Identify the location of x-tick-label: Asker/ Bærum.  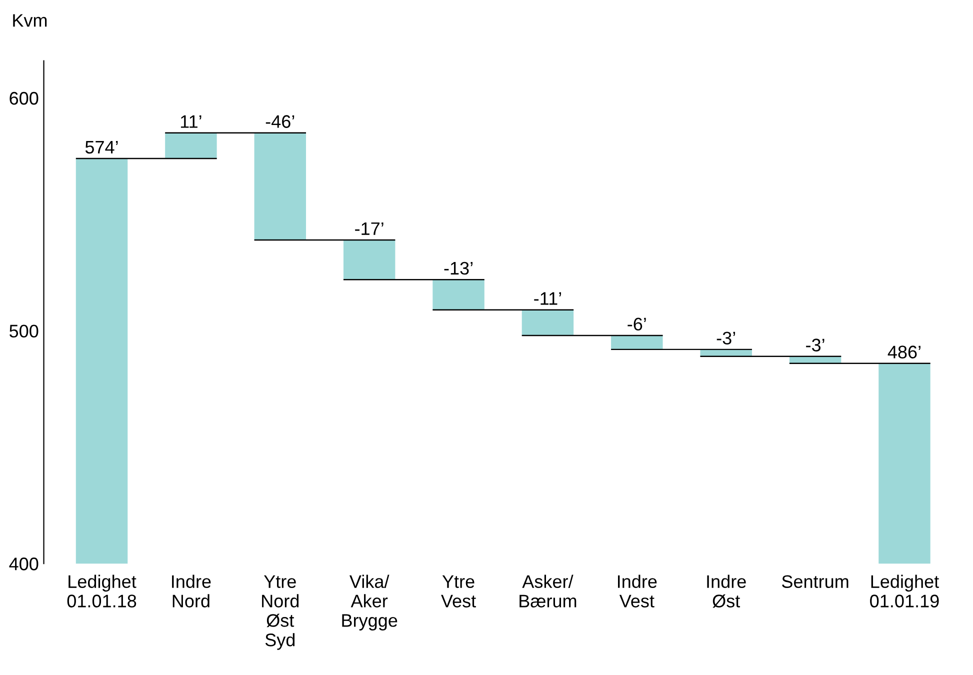
(548, 591).